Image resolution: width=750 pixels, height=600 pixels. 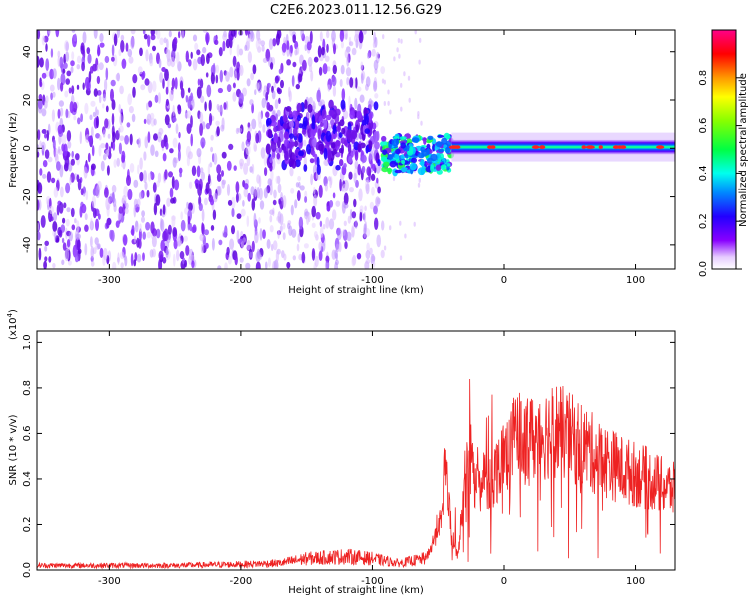 I want to click on snr-y-scale-prefix: (x10, so click(x=13, y=328).